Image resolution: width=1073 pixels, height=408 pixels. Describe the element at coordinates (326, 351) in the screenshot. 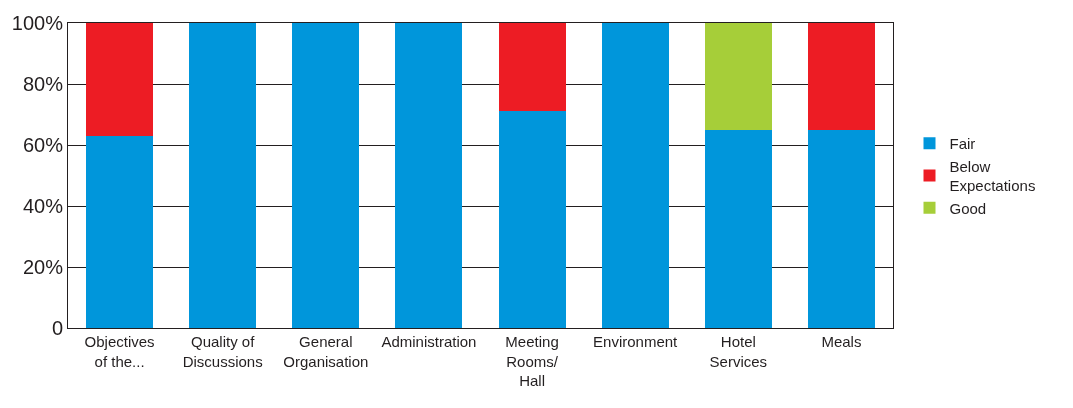

I see `x-tick-label: General Organisation` at that location.